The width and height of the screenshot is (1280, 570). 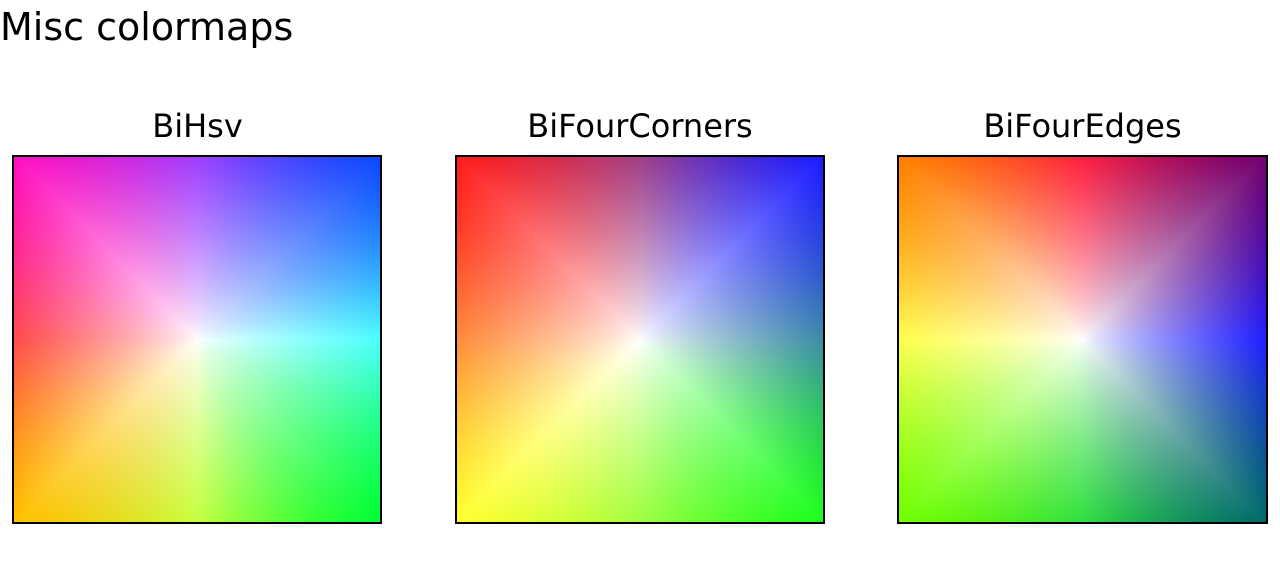 I want to click on bifouredges-title: BiFourEdges, so click(x=1082, y=126).